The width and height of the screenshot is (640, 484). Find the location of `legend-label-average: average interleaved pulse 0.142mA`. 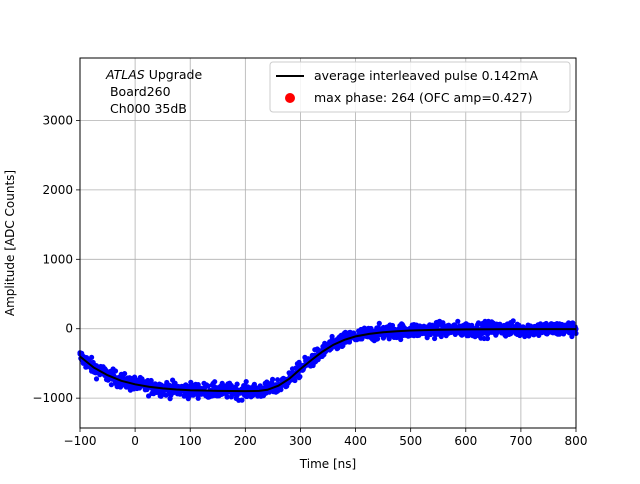

legend-label-average: average interleaved pulse 0.142mA is located at coordinates (426, 75).